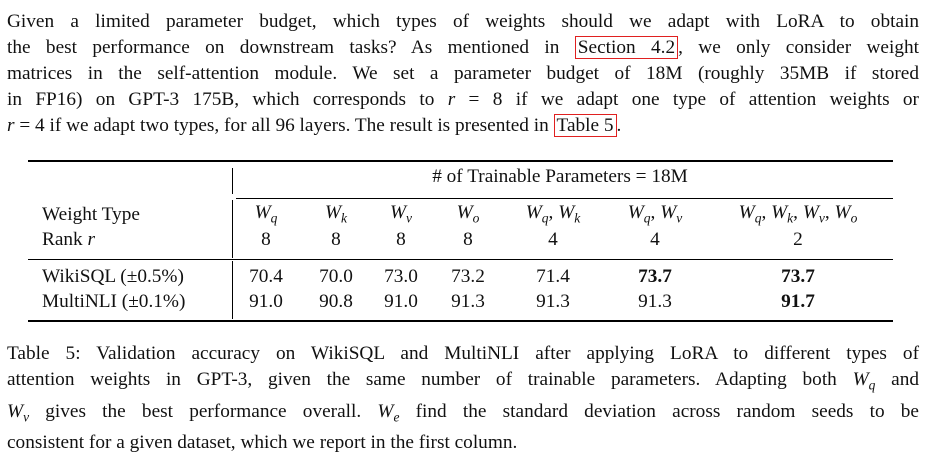 The height and width of the screenshot is (456, 925). Describe the element at coordinates (468, 276) in the screenshot. I see `cell-wikisql: 73.2` at that location.